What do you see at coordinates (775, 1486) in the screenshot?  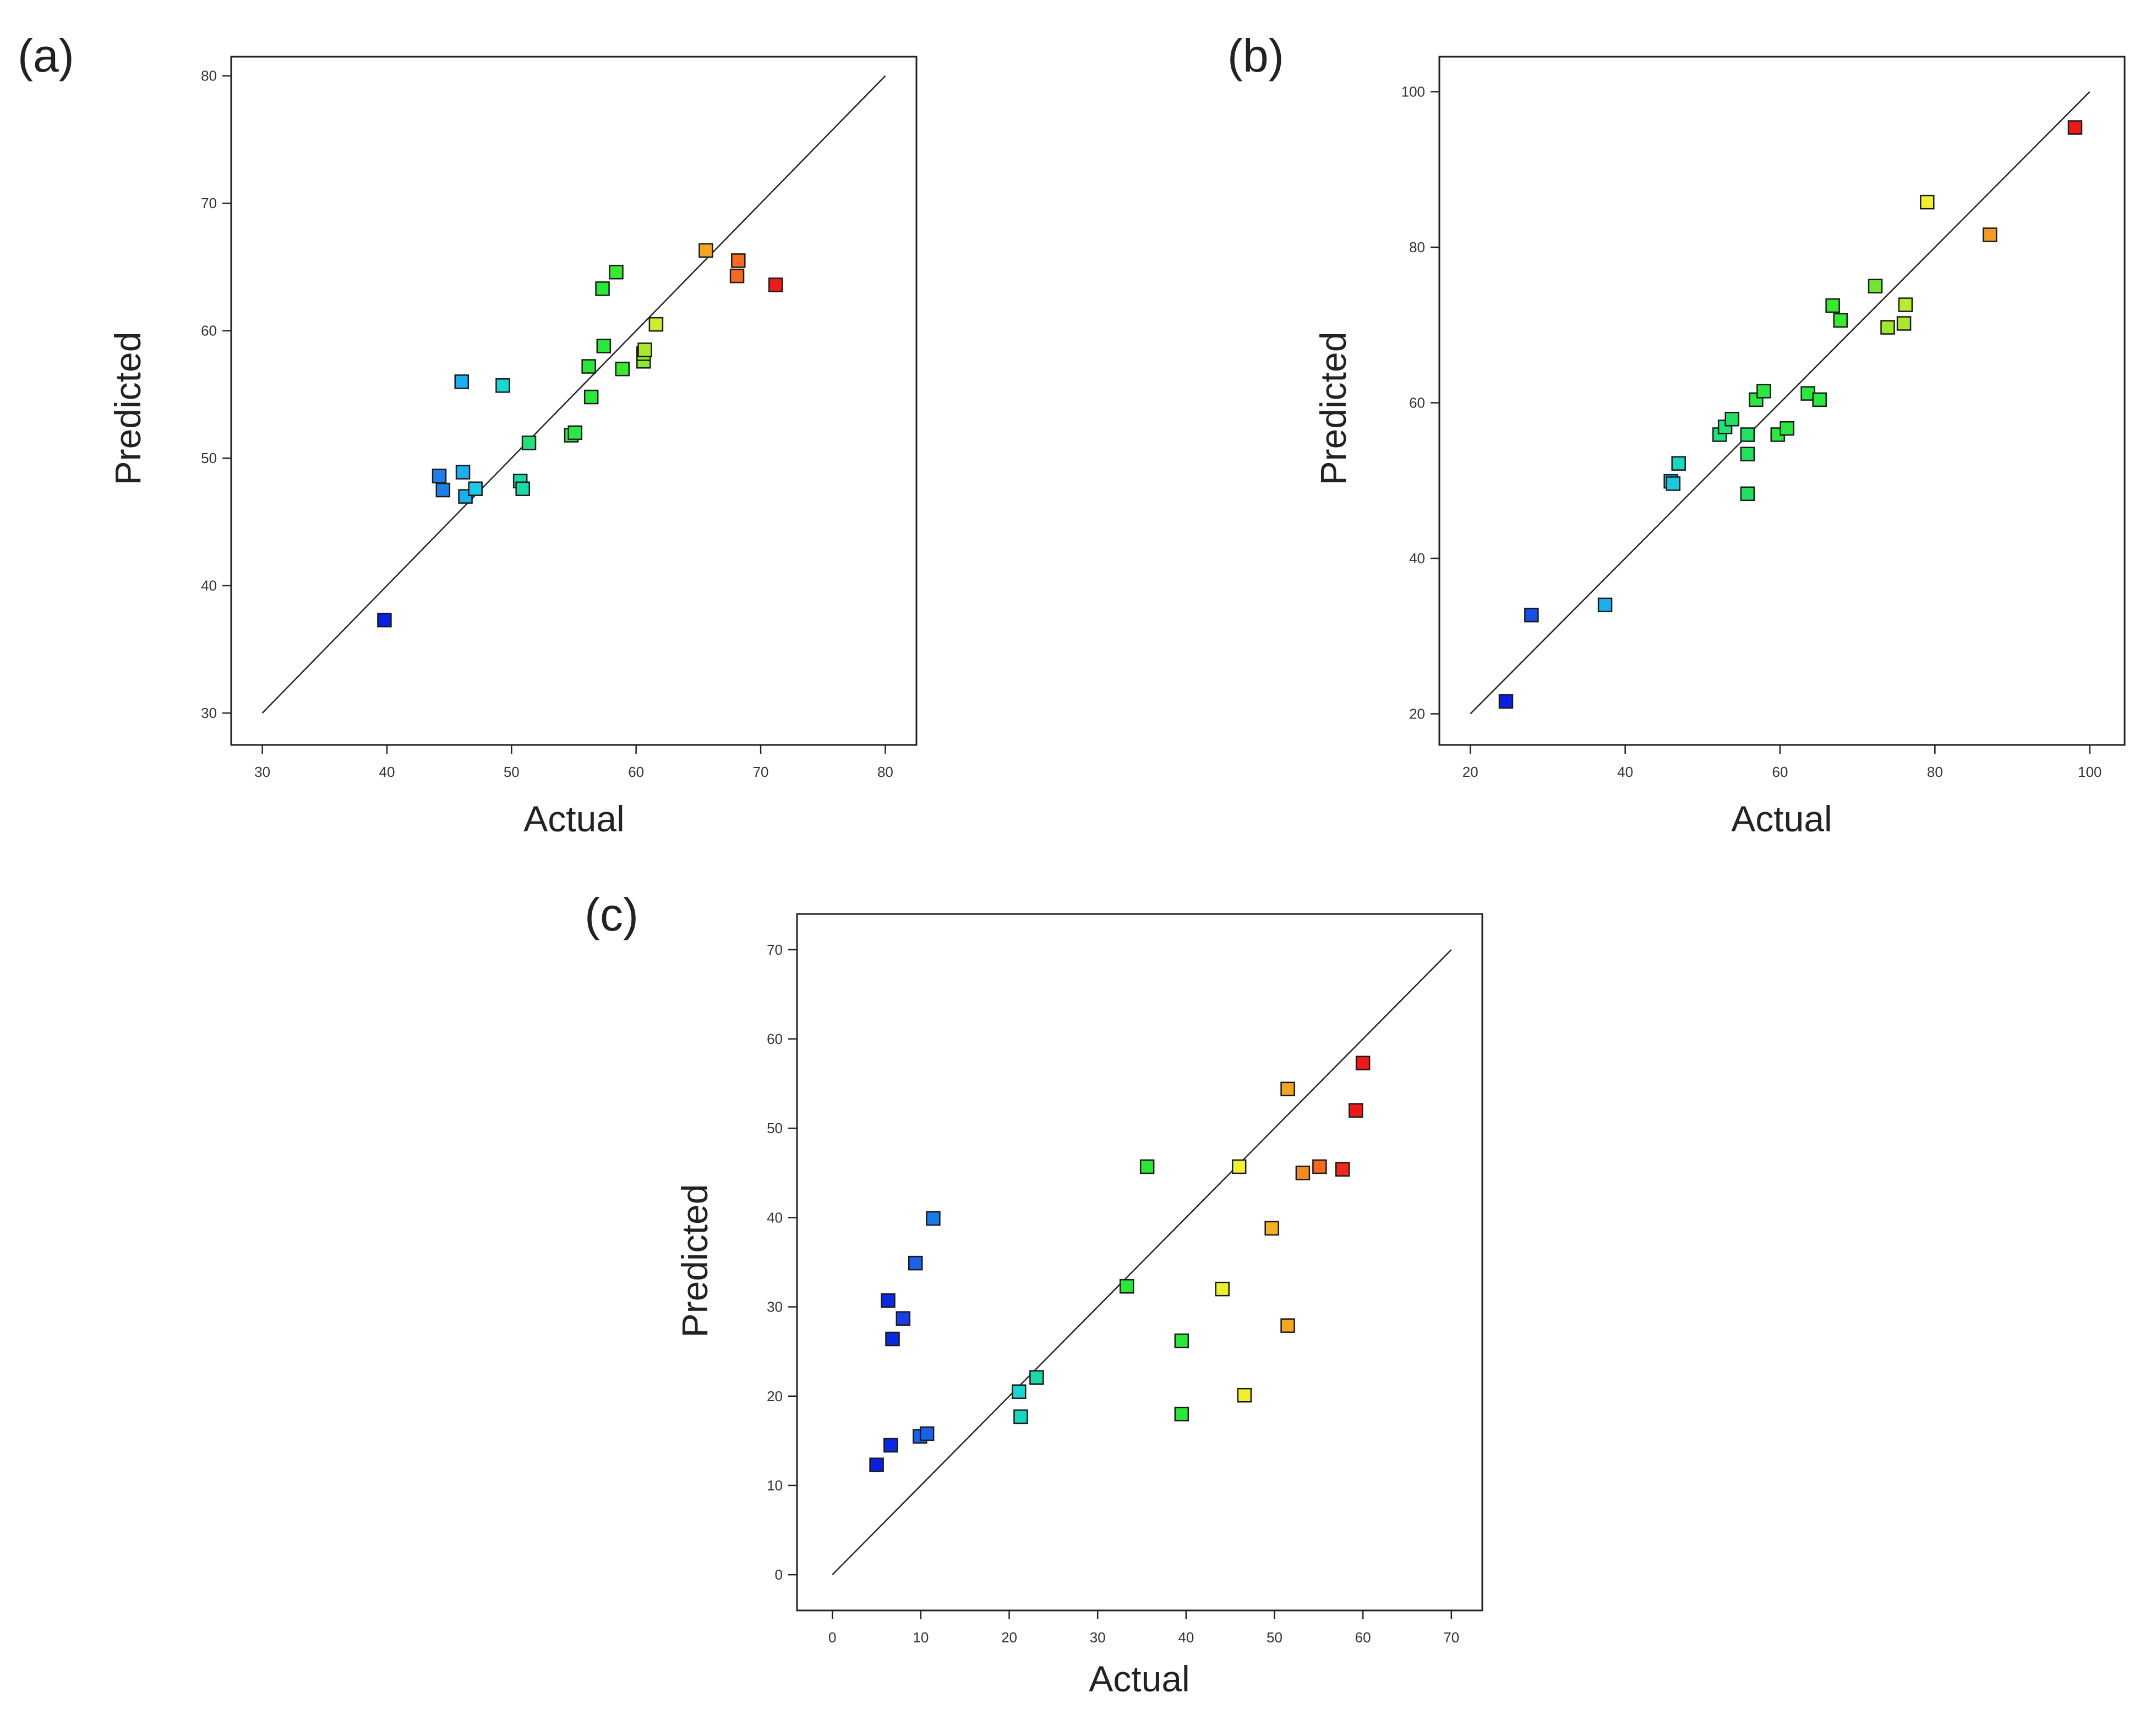 I see `y-tick-label: 10` at bounding box center [775, 1486].